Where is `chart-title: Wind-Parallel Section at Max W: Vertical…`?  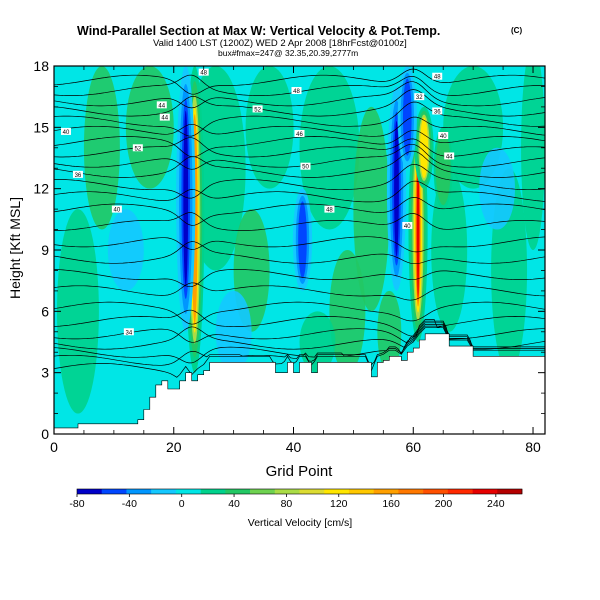 chart-title: Wind-Parallel Section at Max W: Vertical… is located at coordinates (258, 31).